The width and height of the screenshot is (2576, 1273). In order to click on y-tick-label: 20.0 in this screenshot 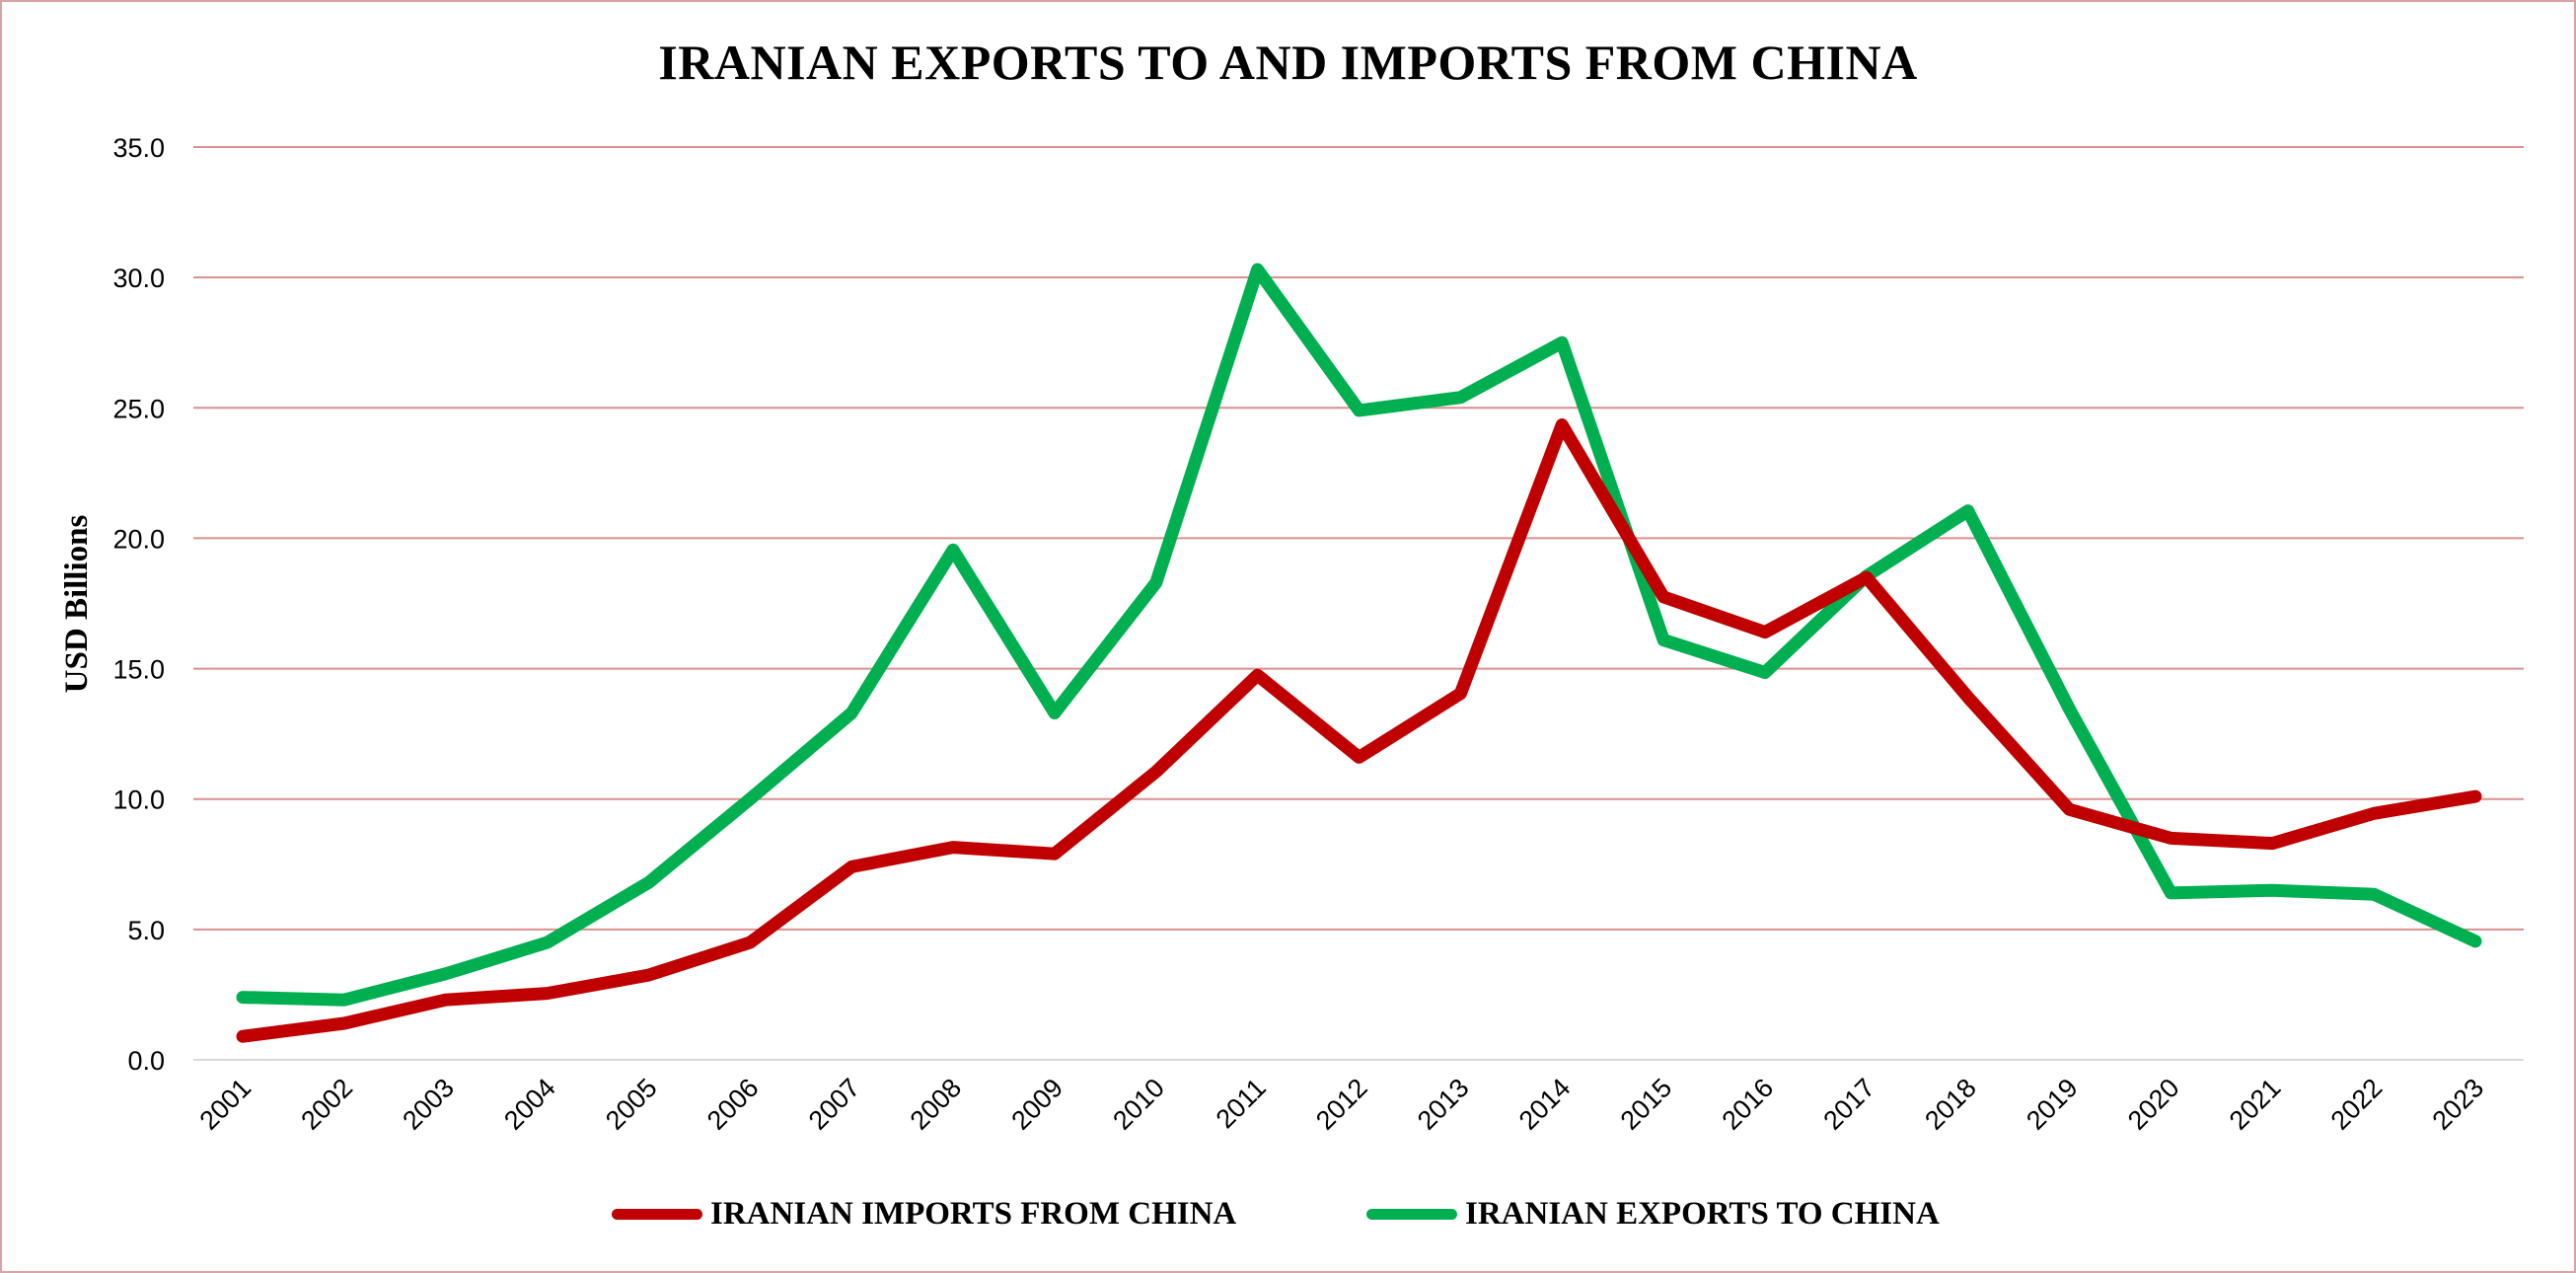, I will do `click(138, 539)`.